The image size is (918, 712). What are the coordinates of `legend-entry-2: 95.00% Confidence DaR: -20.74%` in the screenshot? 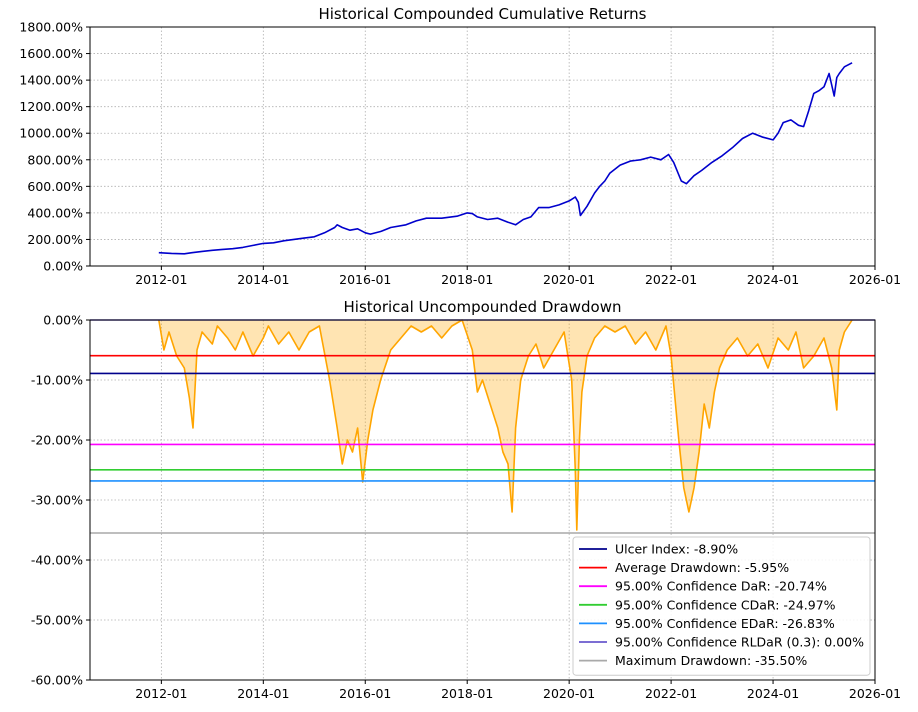 It's located at (721, 586).